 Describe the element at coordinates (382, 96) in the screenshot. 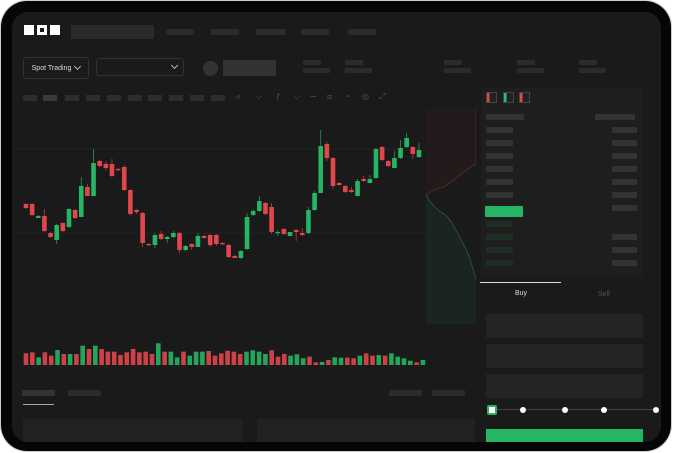

I see `fullscreen-icon: ⤢` at that location.